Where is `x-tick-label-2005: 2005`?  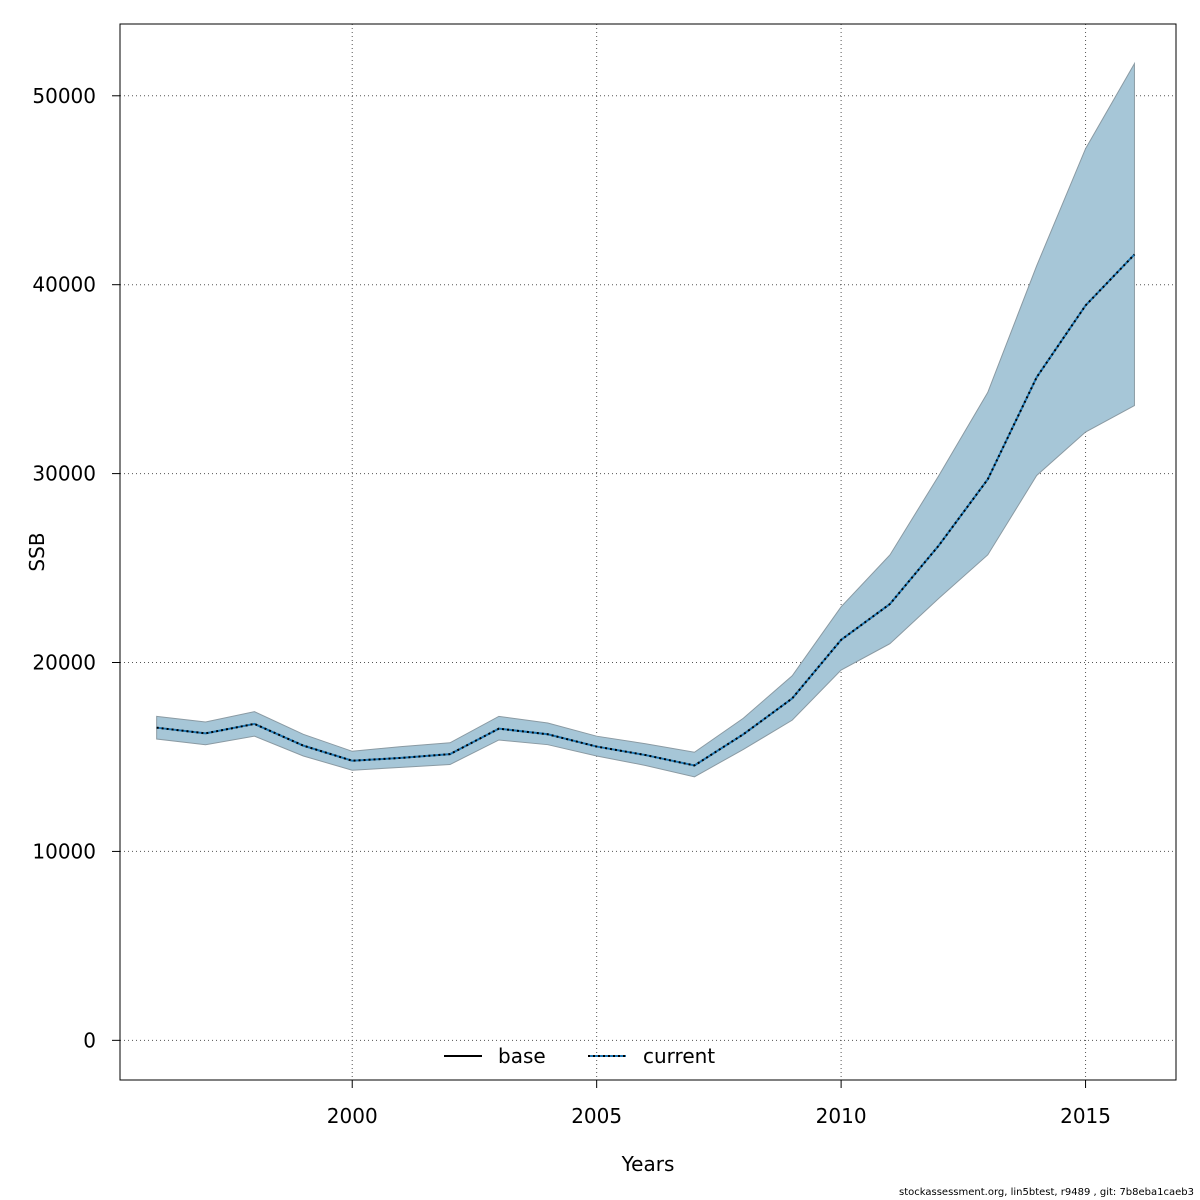
x-tick-label-2005: 2005 is located at coordinates (596, 1116).